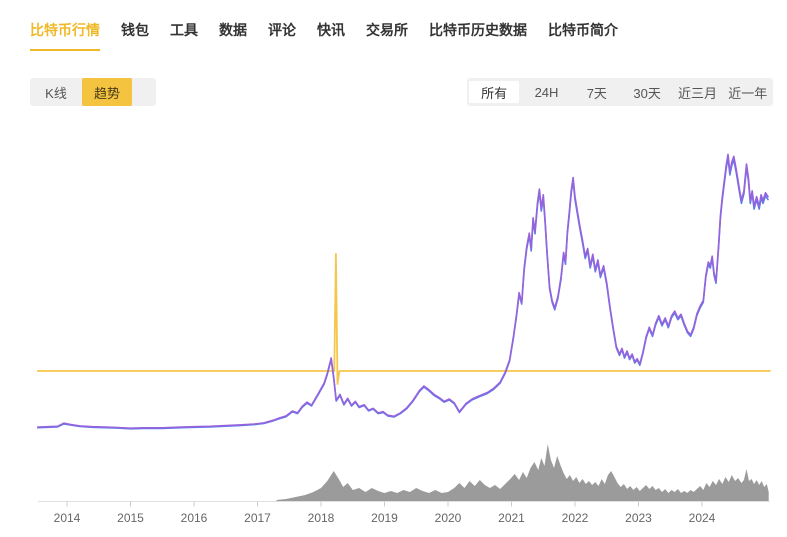  I want to click on kline-tab: K线, so click(56, 92).